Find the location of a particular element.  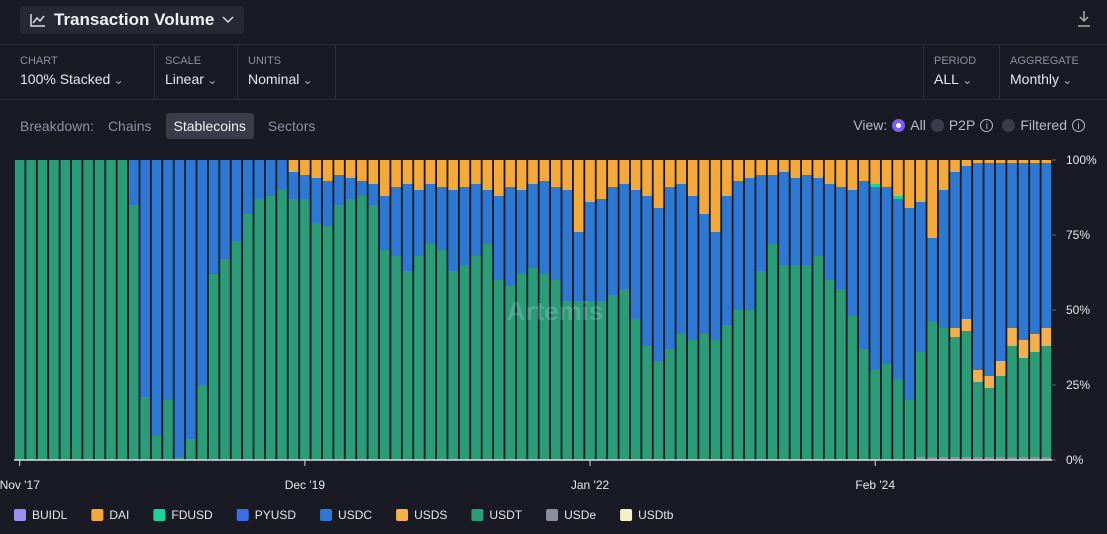

view-option: Filtered is located at coordinates (1043, 125).